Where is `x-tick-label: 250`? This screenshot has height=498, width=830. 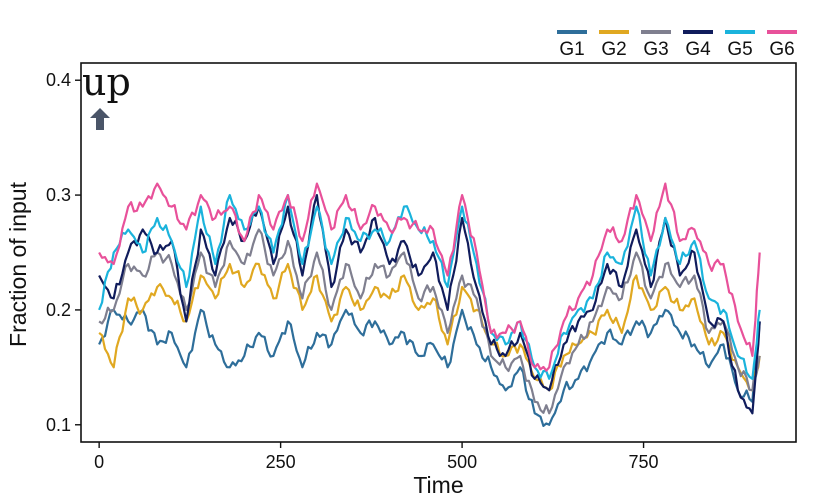 x-tick-label: 250 is located at coordinates (281, 462).